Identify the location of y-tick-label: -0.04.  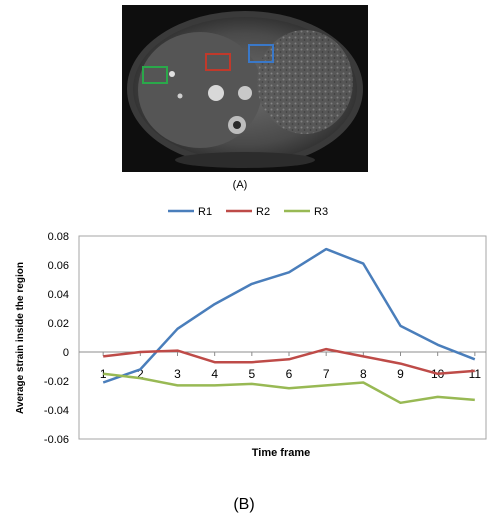
(56, 411).